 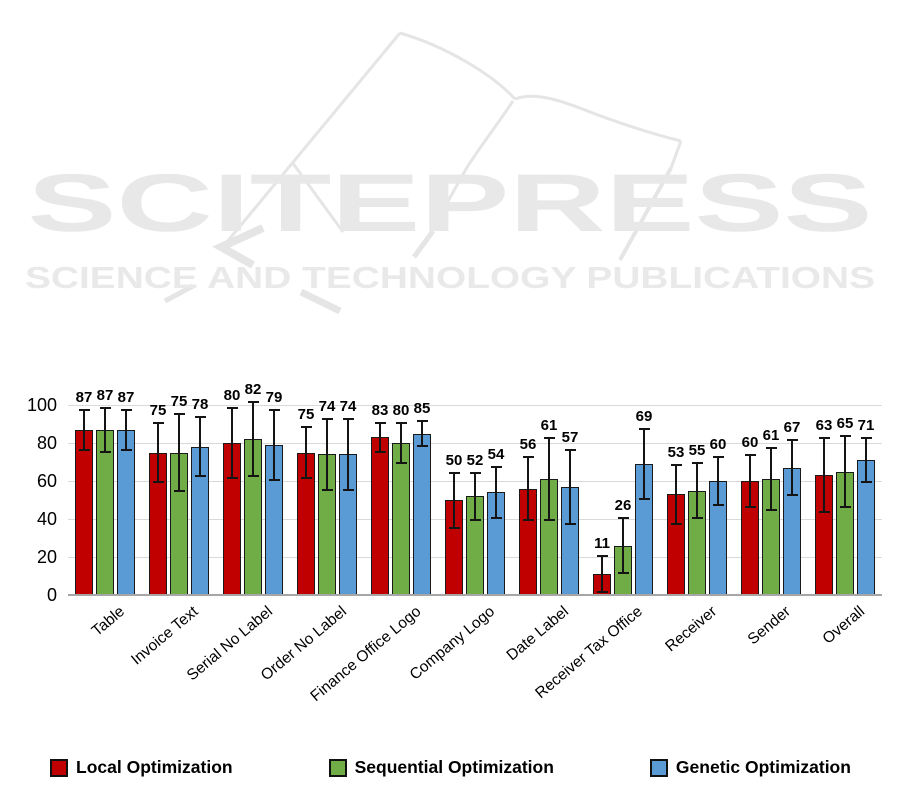 What do you see at coordinates (697, 450) in the screenshot?
I see `bar-value-label: 55` at bounding box center [697, 450].